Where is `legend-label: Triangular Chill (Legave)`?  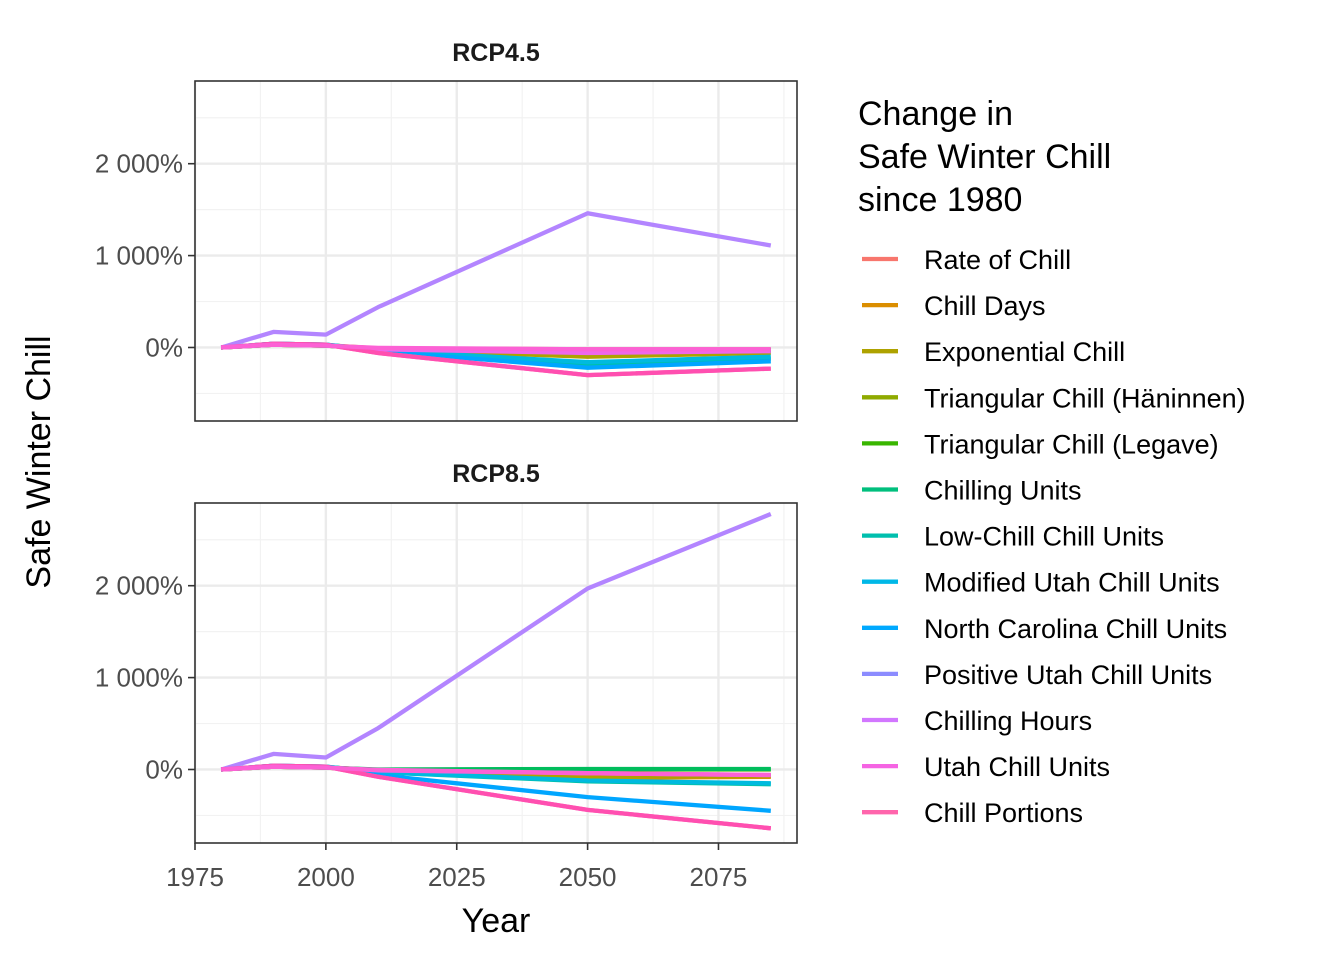 legend-label: Triangular Chill (Legave) is located at coordinates (1071, 444).